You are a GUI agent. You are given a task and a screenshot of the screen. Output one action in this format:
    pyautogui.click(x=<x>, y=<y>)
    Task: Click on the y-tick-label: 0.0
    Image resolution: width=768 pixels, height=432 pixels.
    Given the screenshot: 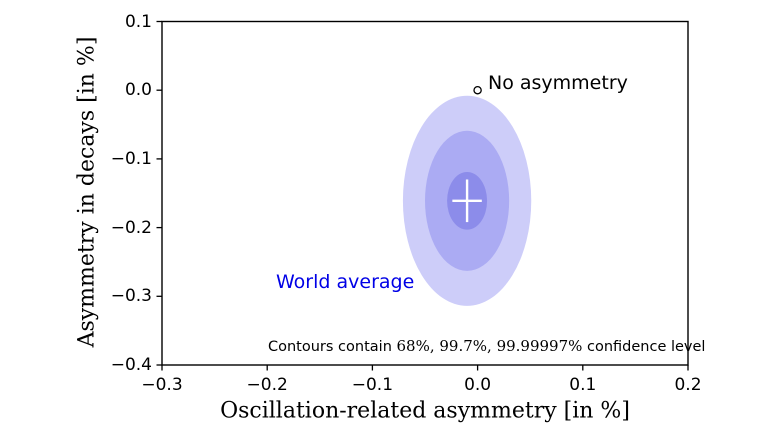 What is the action you would take?
    pyautogui.click(x=138, y=90)
    